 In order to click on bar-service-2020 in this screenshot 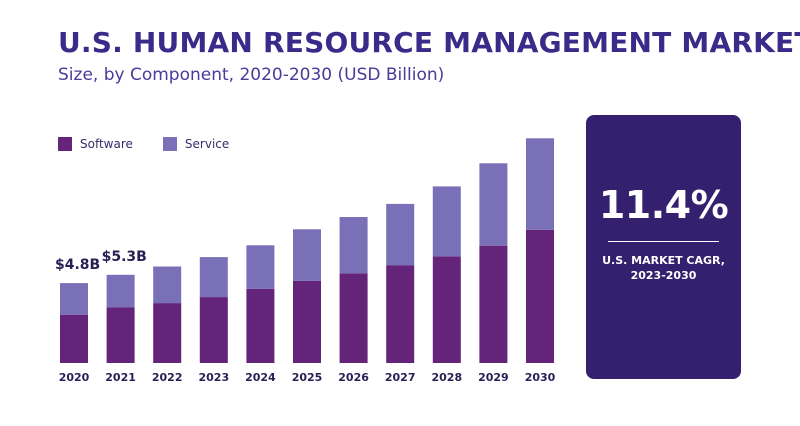, I will do `click(74, 299)`.